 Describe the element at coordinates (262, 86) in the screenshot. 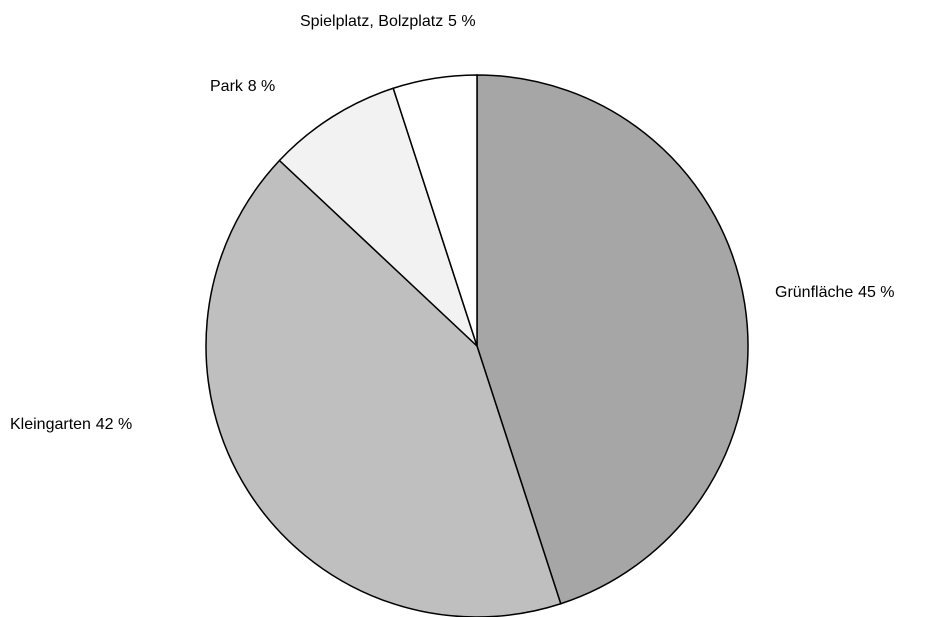

I see `slice-value: 8 %` at that location.